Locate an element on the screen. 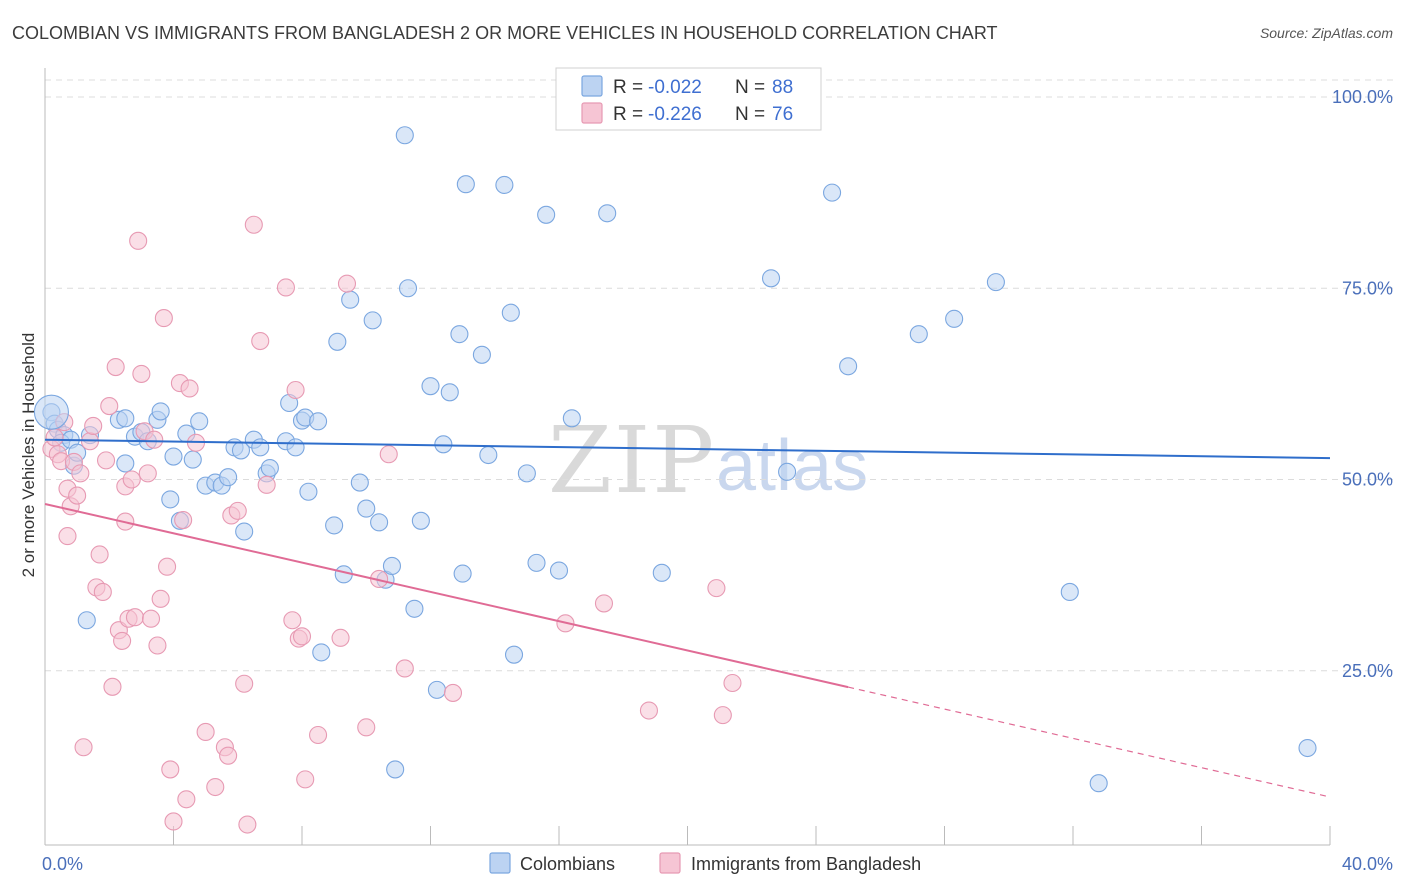 Image resolution: width=1406 pixels, height=892 pixels. legend-r-label-bangladesh: R = is located at coordinates (628, 114).